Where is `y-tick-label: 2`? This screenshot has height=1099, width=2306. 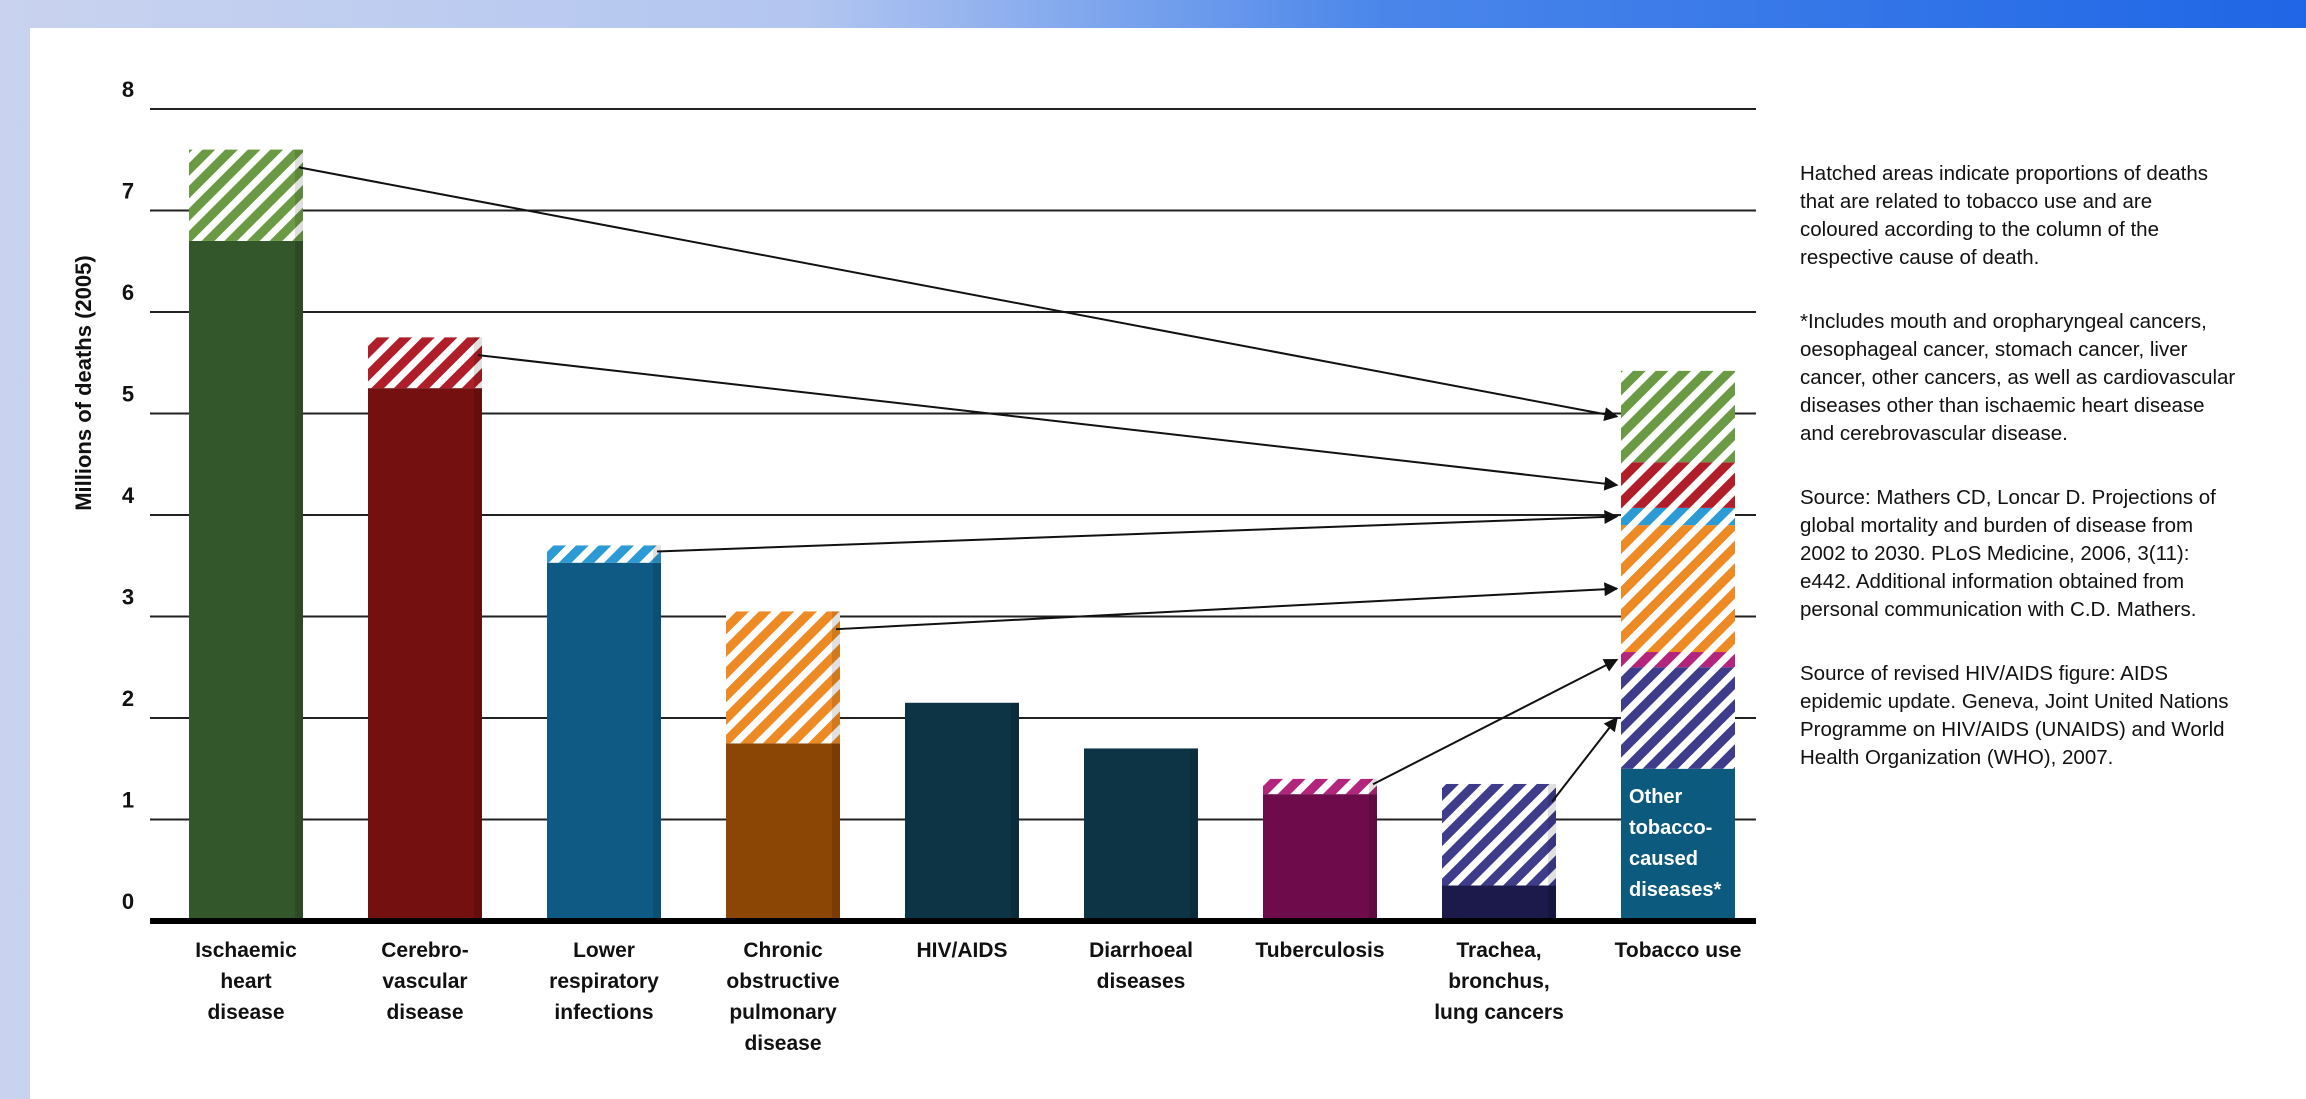 y-tick-label: 2 is located at coordinates (128, 698).